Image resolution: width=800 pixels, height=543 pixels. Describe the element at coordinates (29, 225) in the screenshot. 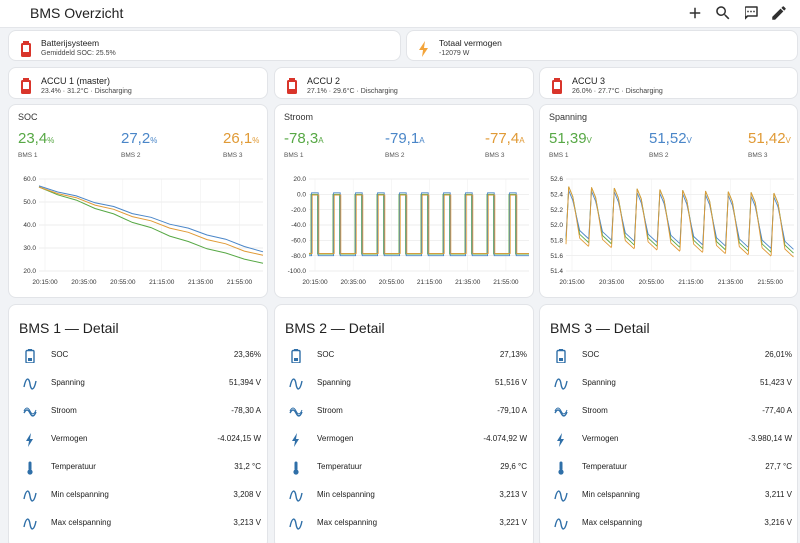

I see `y-tick-label: 40.0` at that location.